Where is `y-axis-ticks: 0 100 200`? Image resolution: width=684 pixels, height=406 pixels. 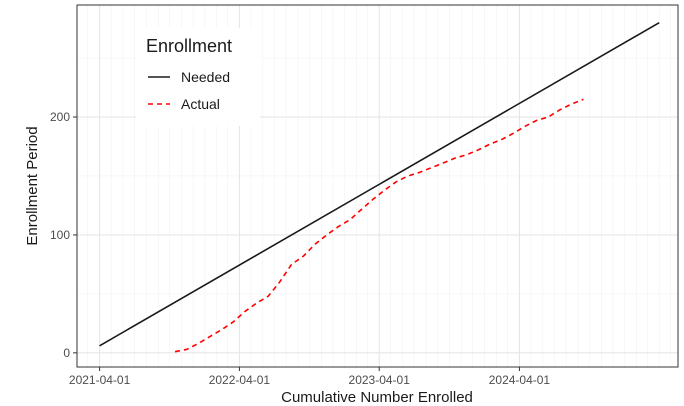 y-axis-ticks: 0 100 200 is located at coordinates (63, 235).